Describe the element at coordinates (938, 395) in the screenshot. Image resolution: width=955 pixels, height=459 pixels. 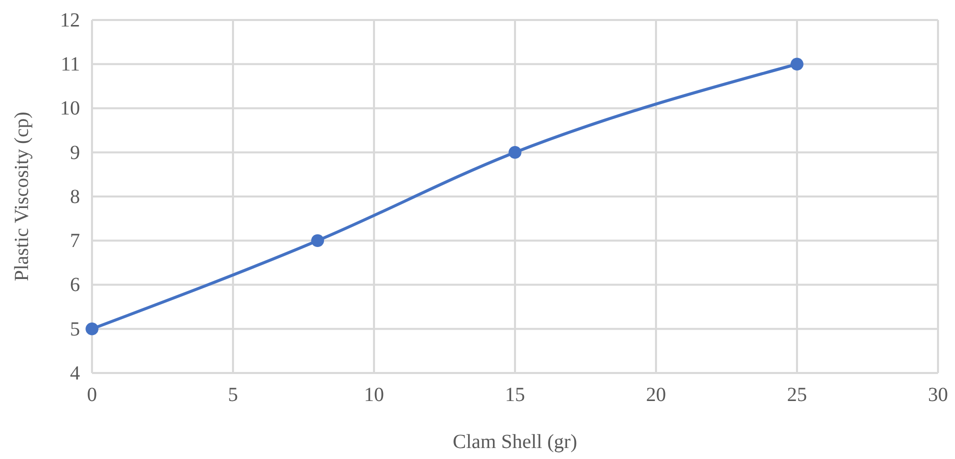
I see `x-tick-label: 30` at that location.